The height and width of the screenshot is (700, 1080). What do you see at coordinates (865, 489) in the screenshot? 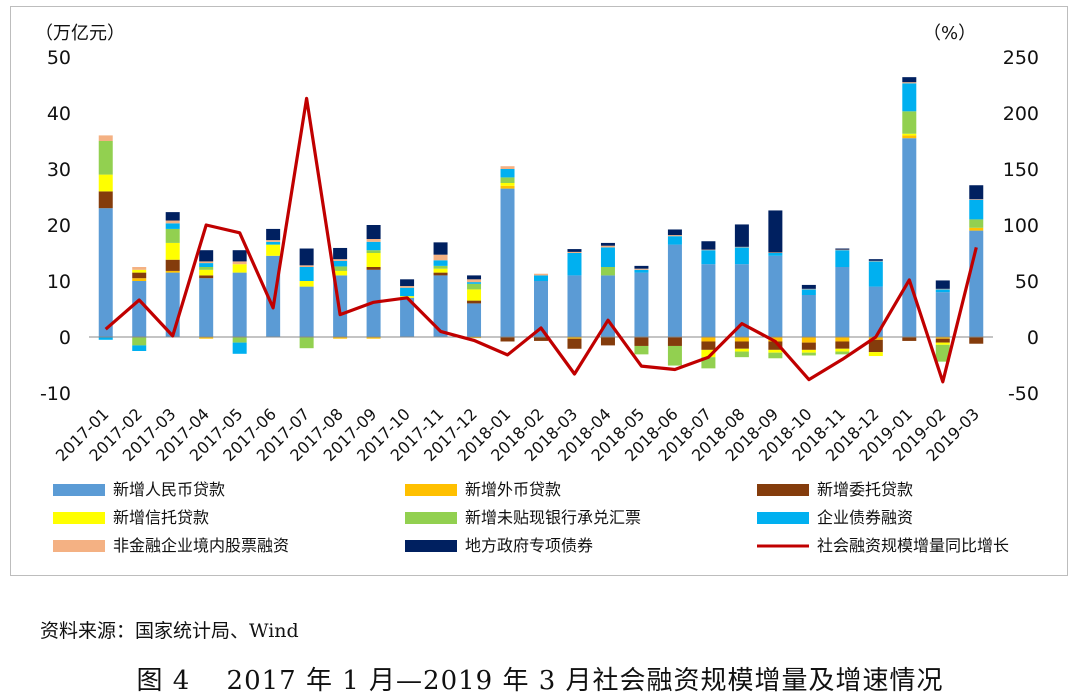
I see `legend-label-2: 新增委托贷款` at bounding box center [865, 489].